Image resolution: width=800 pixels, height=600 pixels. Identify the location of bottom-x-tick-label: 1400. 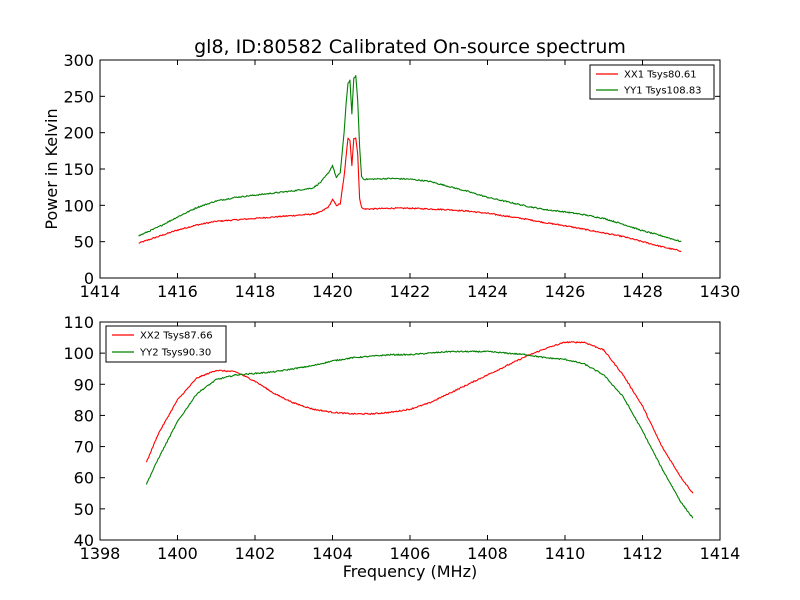
(177, 553).